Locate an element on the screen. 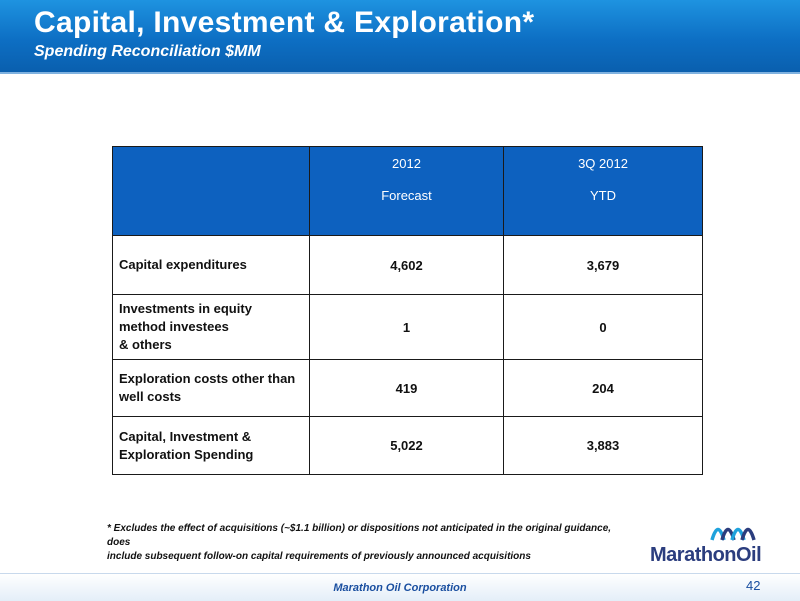 The image size is (800, 601). row-label-line: & others is located at coordinates (145, 344).